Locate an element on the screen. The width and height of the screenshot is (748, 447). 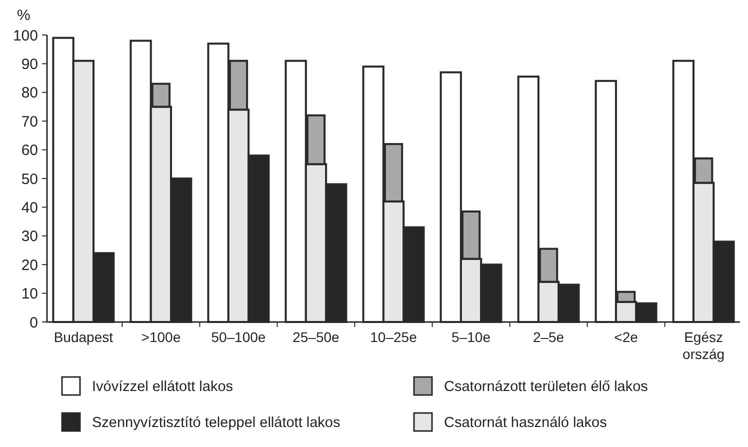
y-tick-label: 20 is located at coordinates (29, 265).